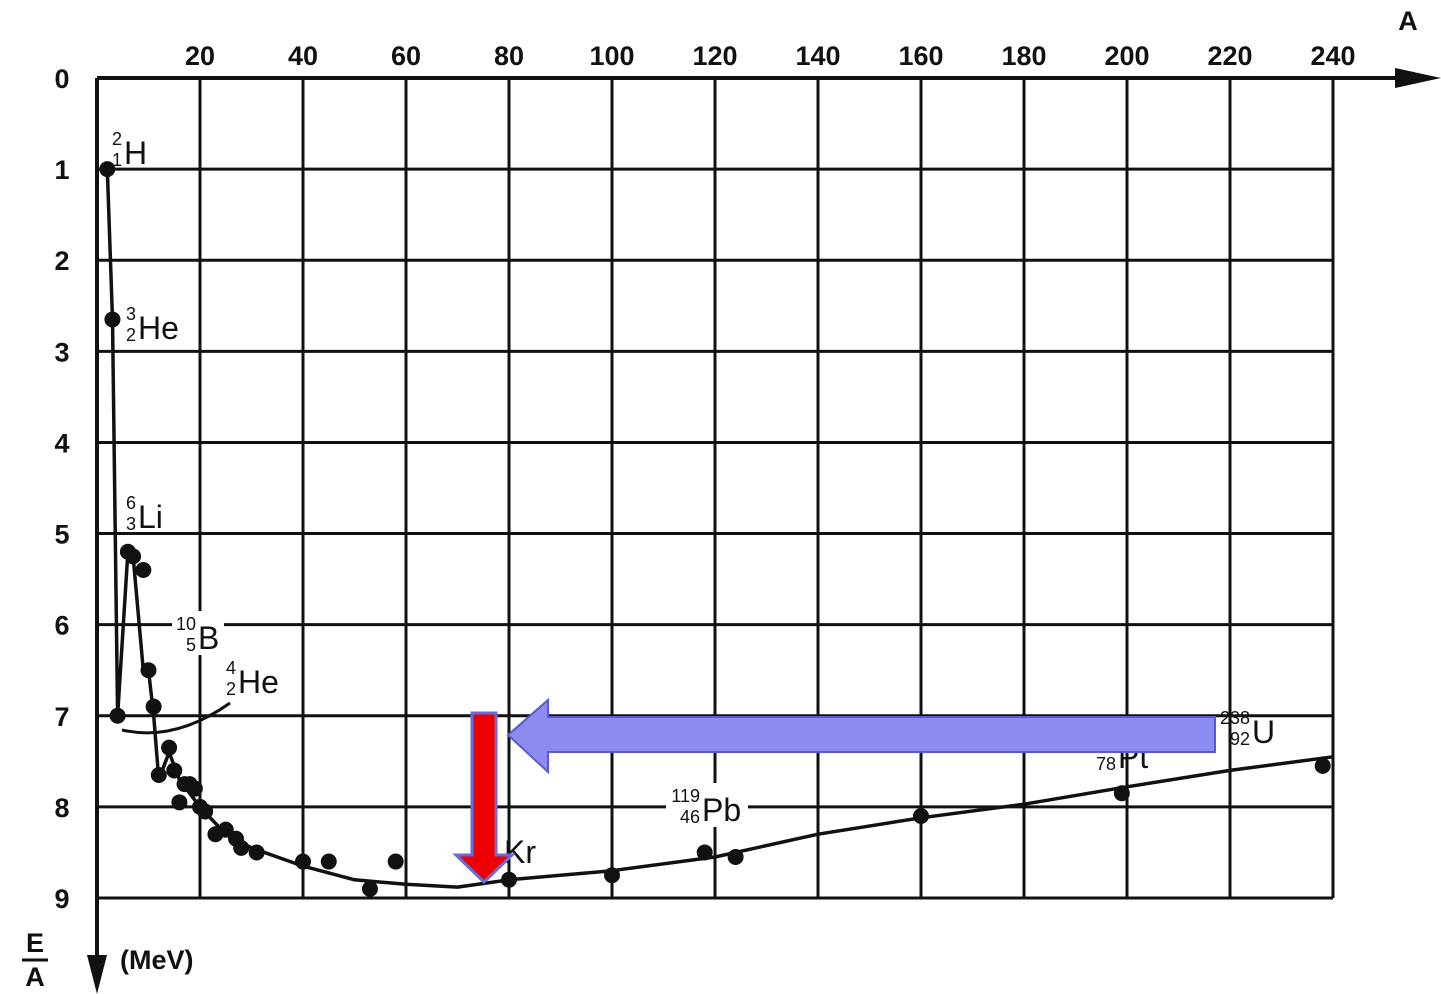  Describe the element at coordinates (303, 56) in the screenshot. I see `x-tick-label: 40` at that location.